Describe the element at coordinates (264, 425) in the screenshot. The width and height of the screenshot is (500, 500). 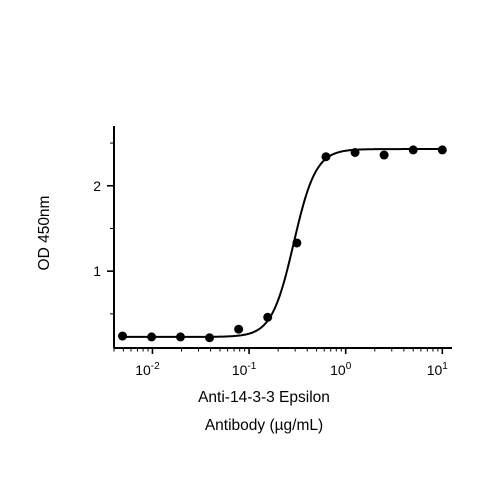
I see `x-axis-title-line-2: Antibody (µg/mL)` at that location.